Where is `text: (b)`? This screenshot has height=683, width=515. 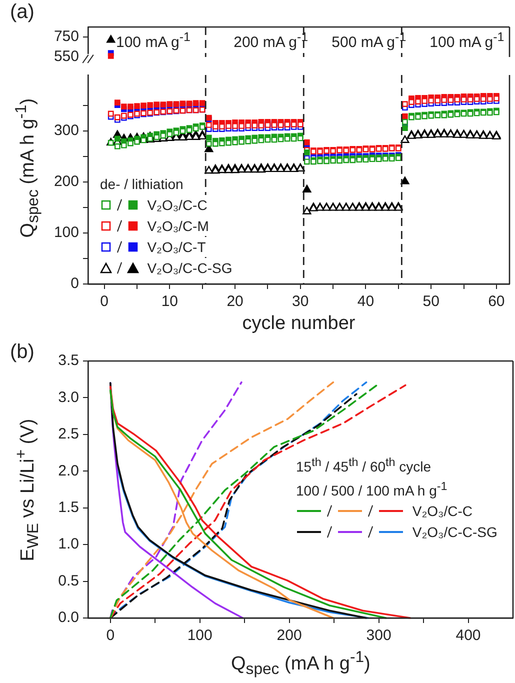 text: (b) is located at coordinates (22, 352).